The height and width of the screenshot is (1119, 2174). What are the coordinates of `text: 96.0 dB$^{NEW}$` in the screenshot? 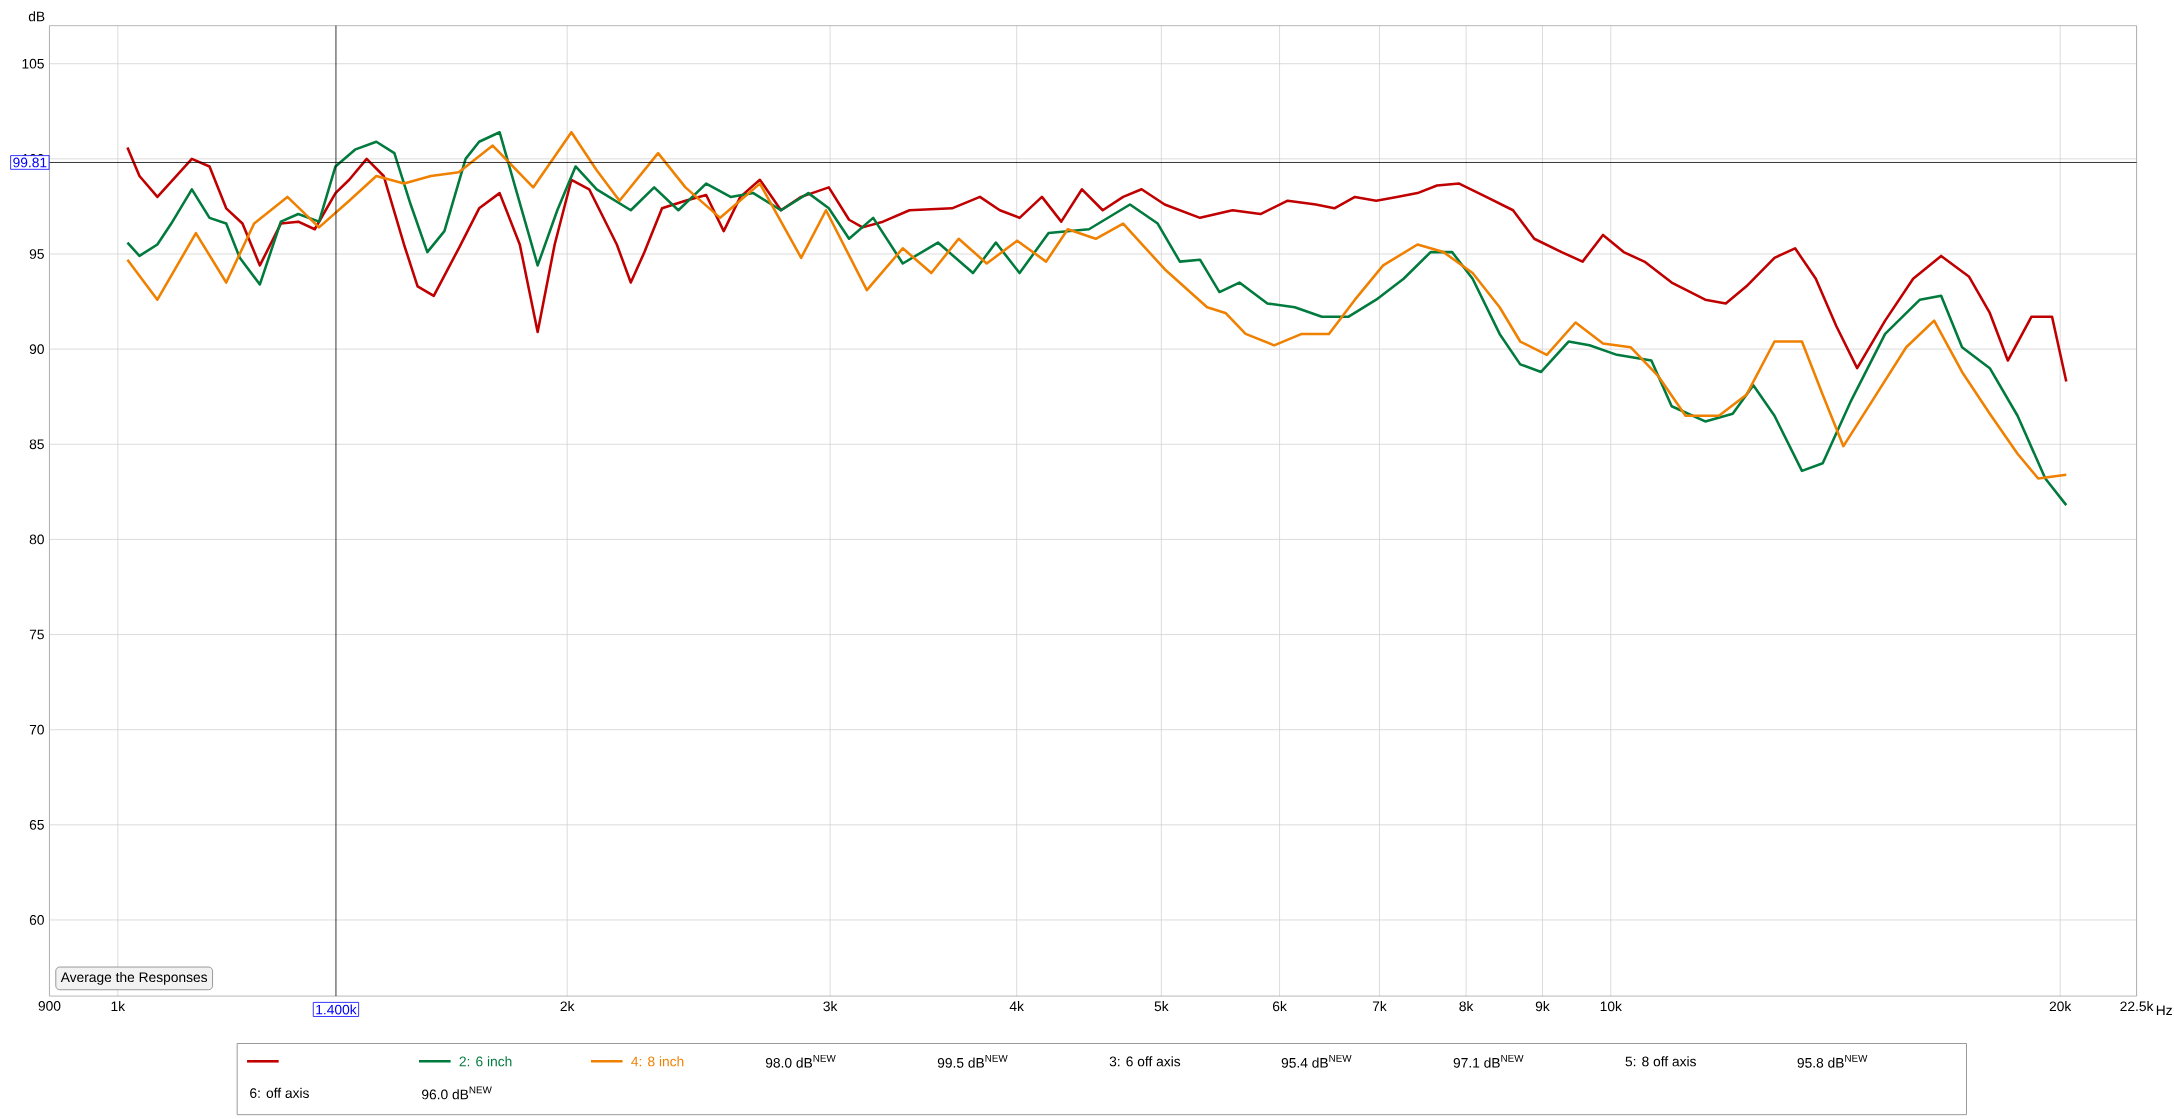 It's located at (457, 1093).